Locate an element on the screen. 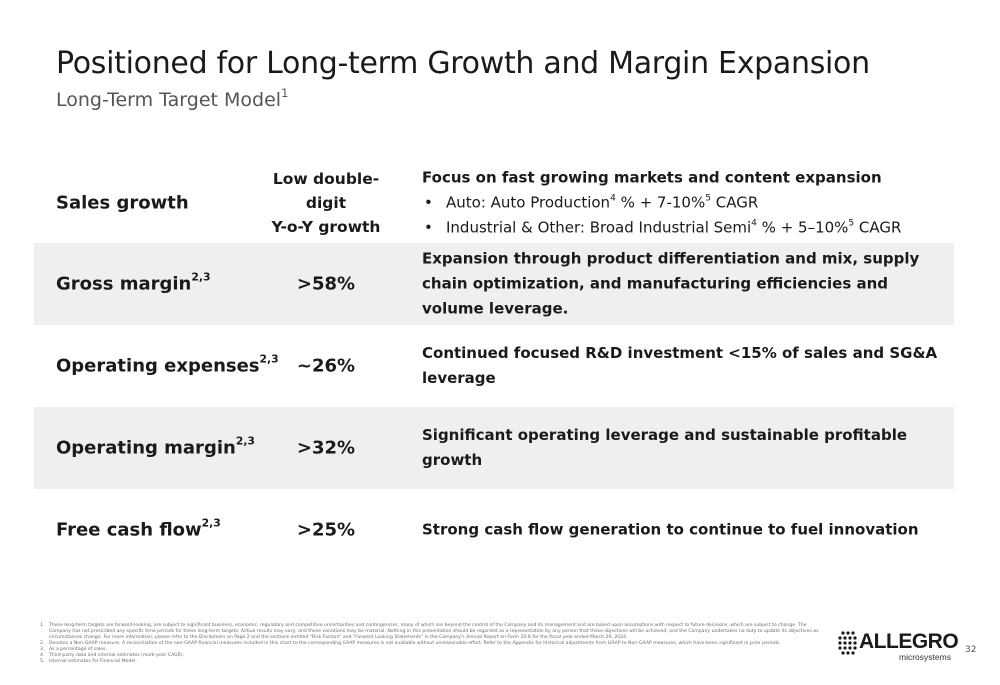 The height and width of the screenshot is (685, 1000). page-subtitle: Long-Term Target Model1 is located at coordinates (172, 98).